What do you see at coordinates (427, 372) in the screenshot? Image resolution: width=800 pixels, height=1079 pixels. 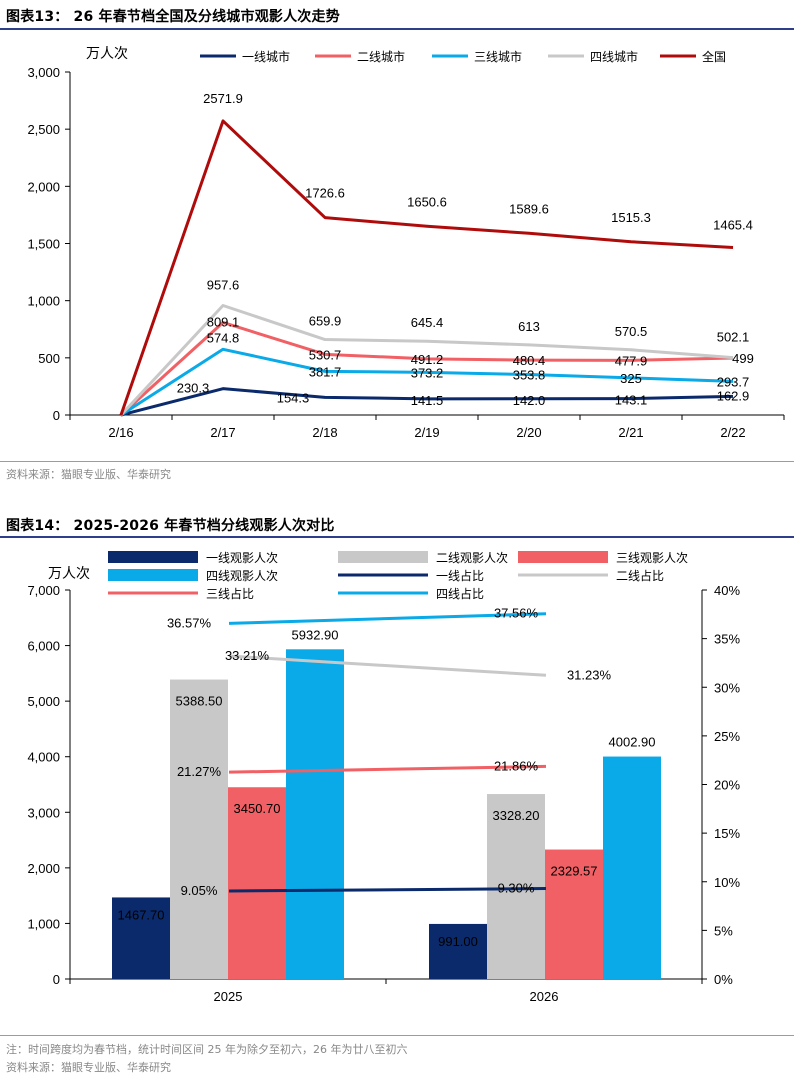 I see `chart1-data-label: 373.2` at bounding box center [427, 372].